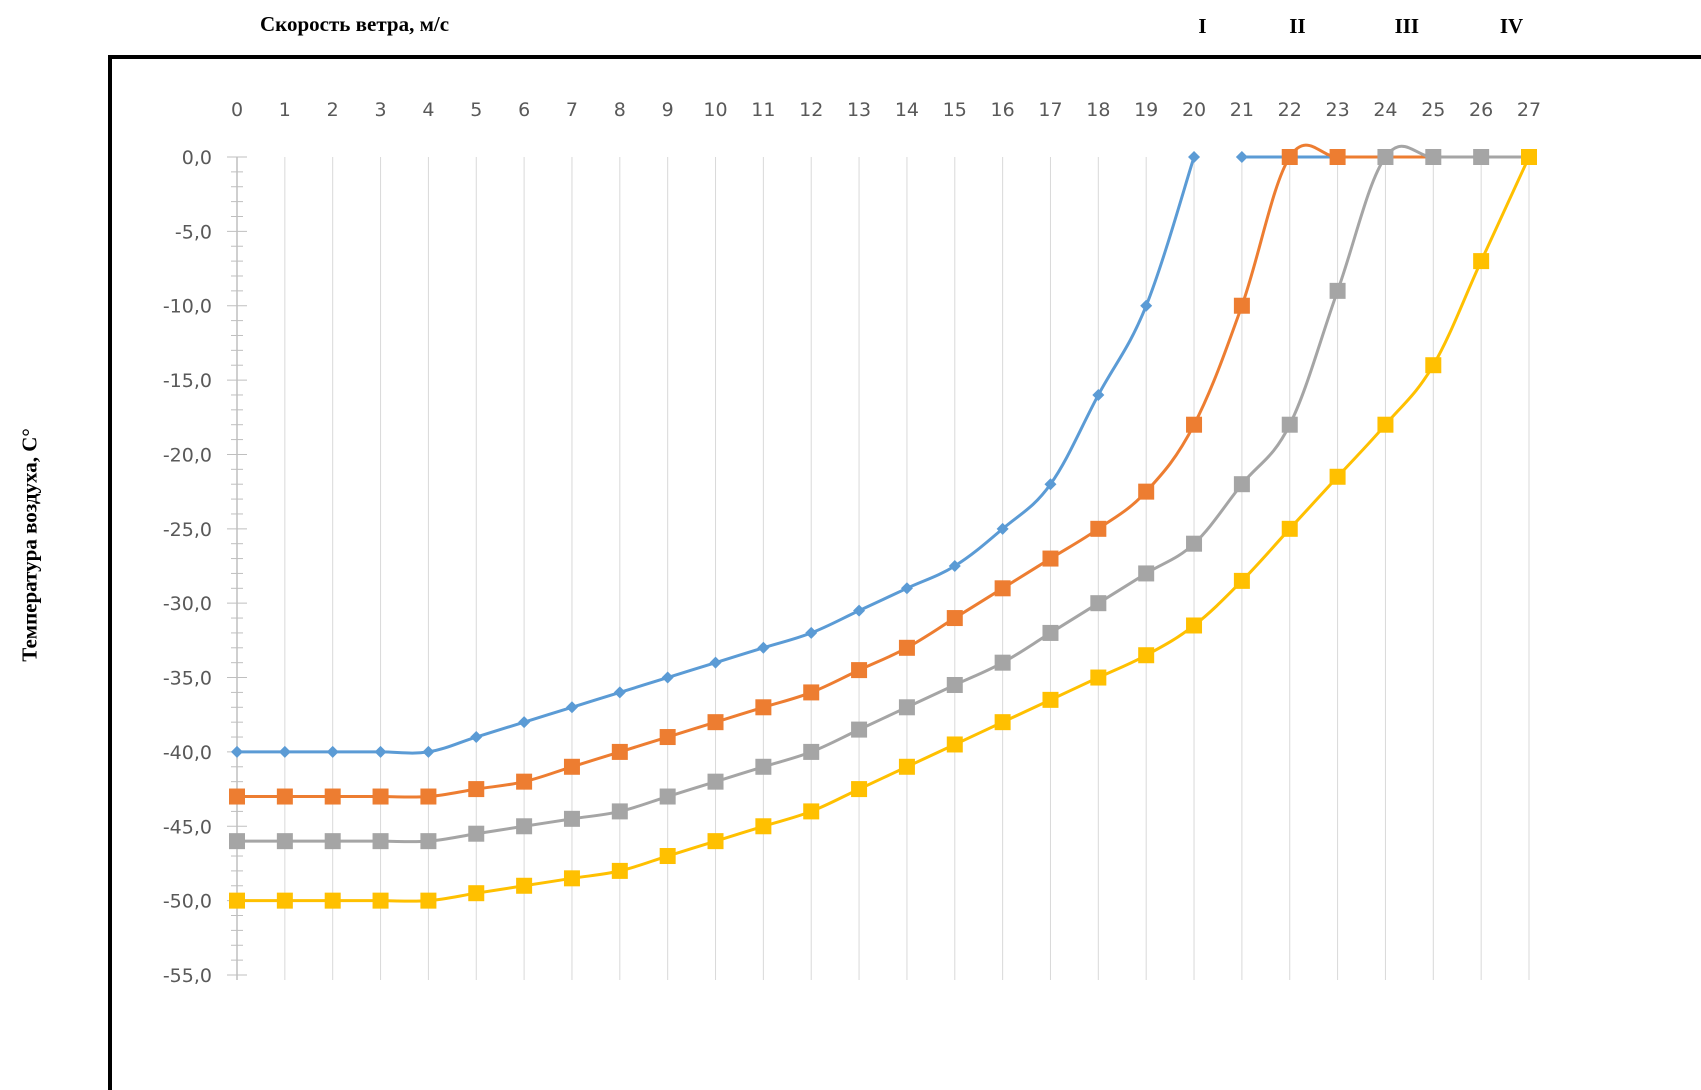  Describe the element at coordinates (1529, 110) in the screenshot. I see `x-tick-label: 27` at that location.